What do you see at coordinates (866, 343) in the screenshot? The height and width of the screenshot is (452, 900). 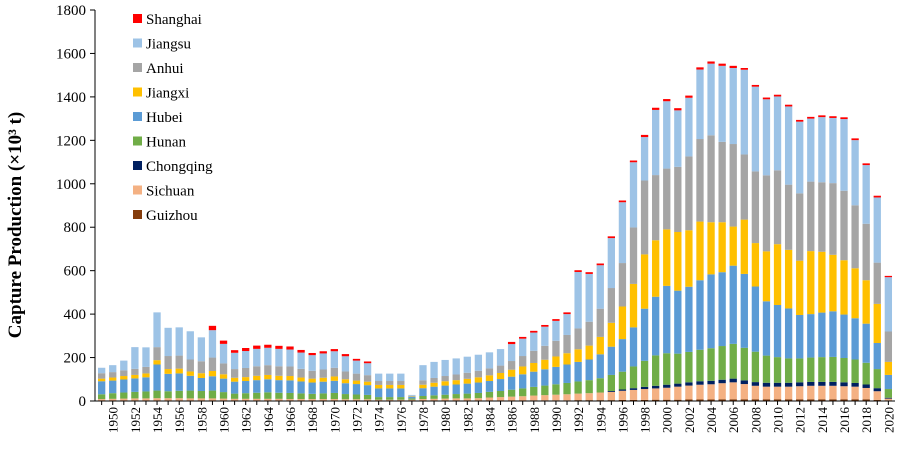 I see `bar-segment-hubei-2018` at bounding box center [866, 343].